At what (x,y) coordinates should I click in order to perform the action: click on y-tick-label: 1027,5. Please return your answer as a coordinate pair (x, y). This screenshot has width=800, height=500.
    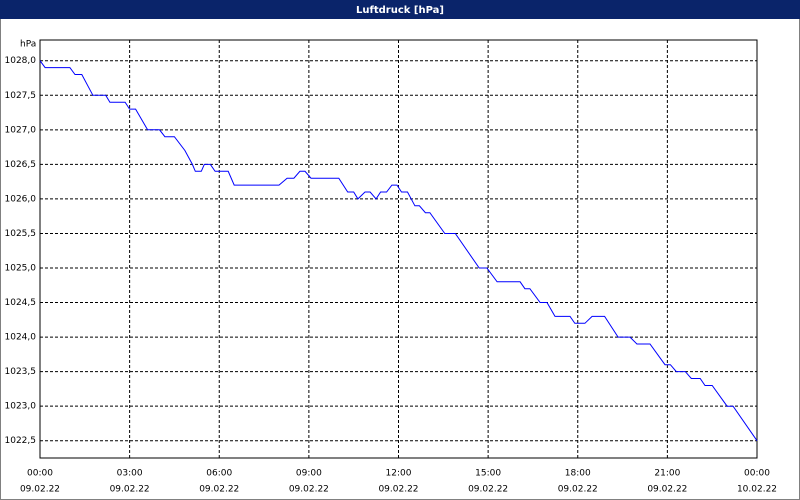
    Looking at the image, I should click on (21, 96).